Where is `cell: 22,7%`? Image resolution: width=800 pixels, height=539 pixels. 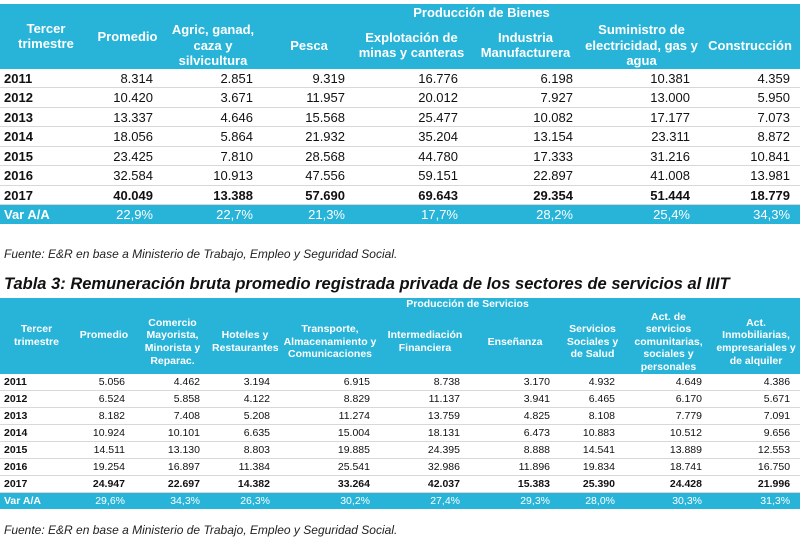
cell: 22,7% is located at coordinates (213, 214).